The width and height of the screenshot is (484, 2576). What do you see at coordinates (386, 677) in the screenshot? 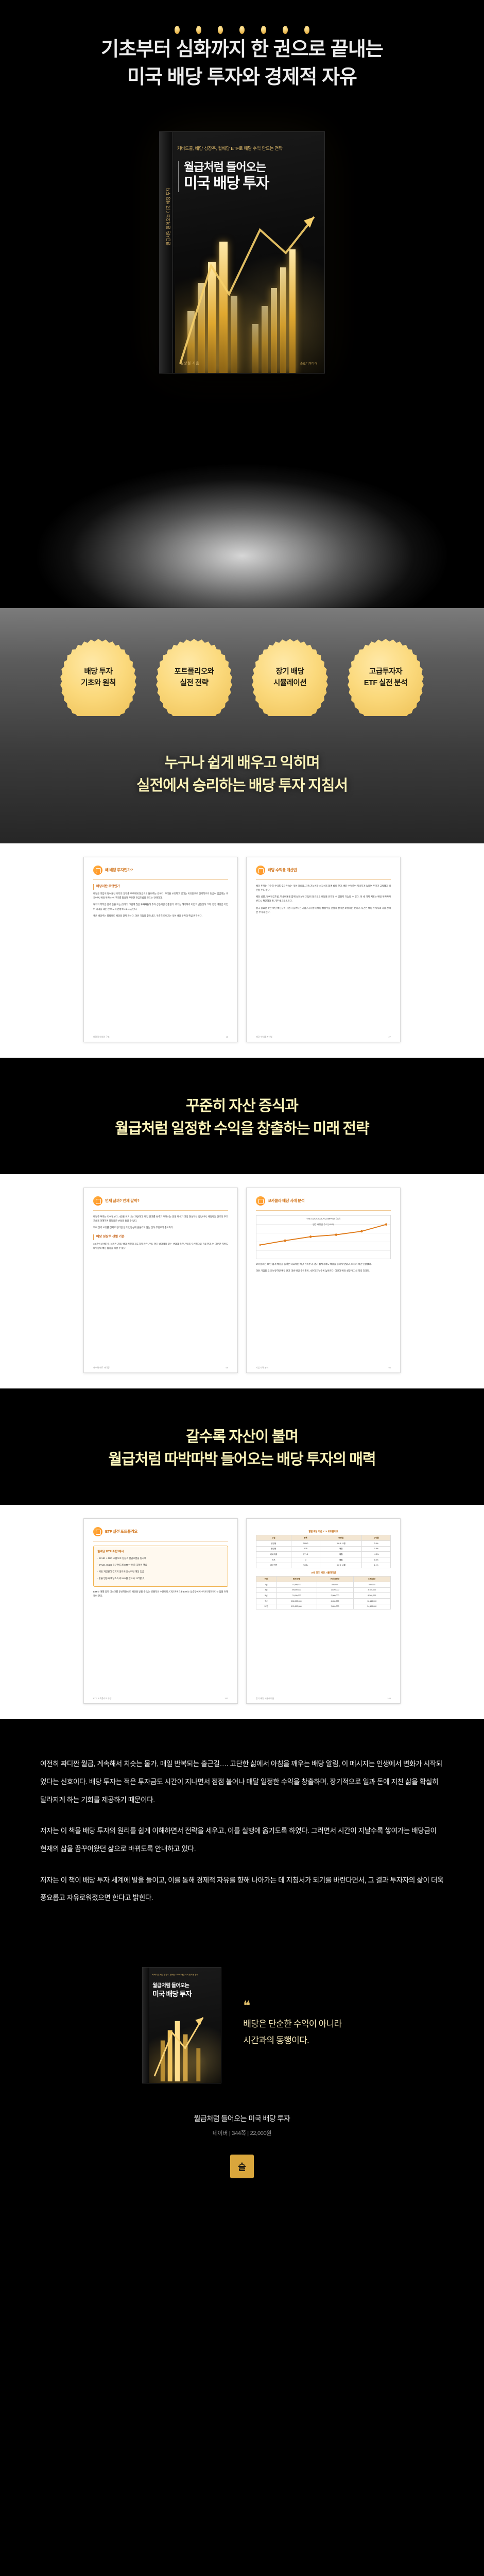
I see `badge-item-4: 고급투자자 ETF 실전 분석` at bounding box center [386, 677].